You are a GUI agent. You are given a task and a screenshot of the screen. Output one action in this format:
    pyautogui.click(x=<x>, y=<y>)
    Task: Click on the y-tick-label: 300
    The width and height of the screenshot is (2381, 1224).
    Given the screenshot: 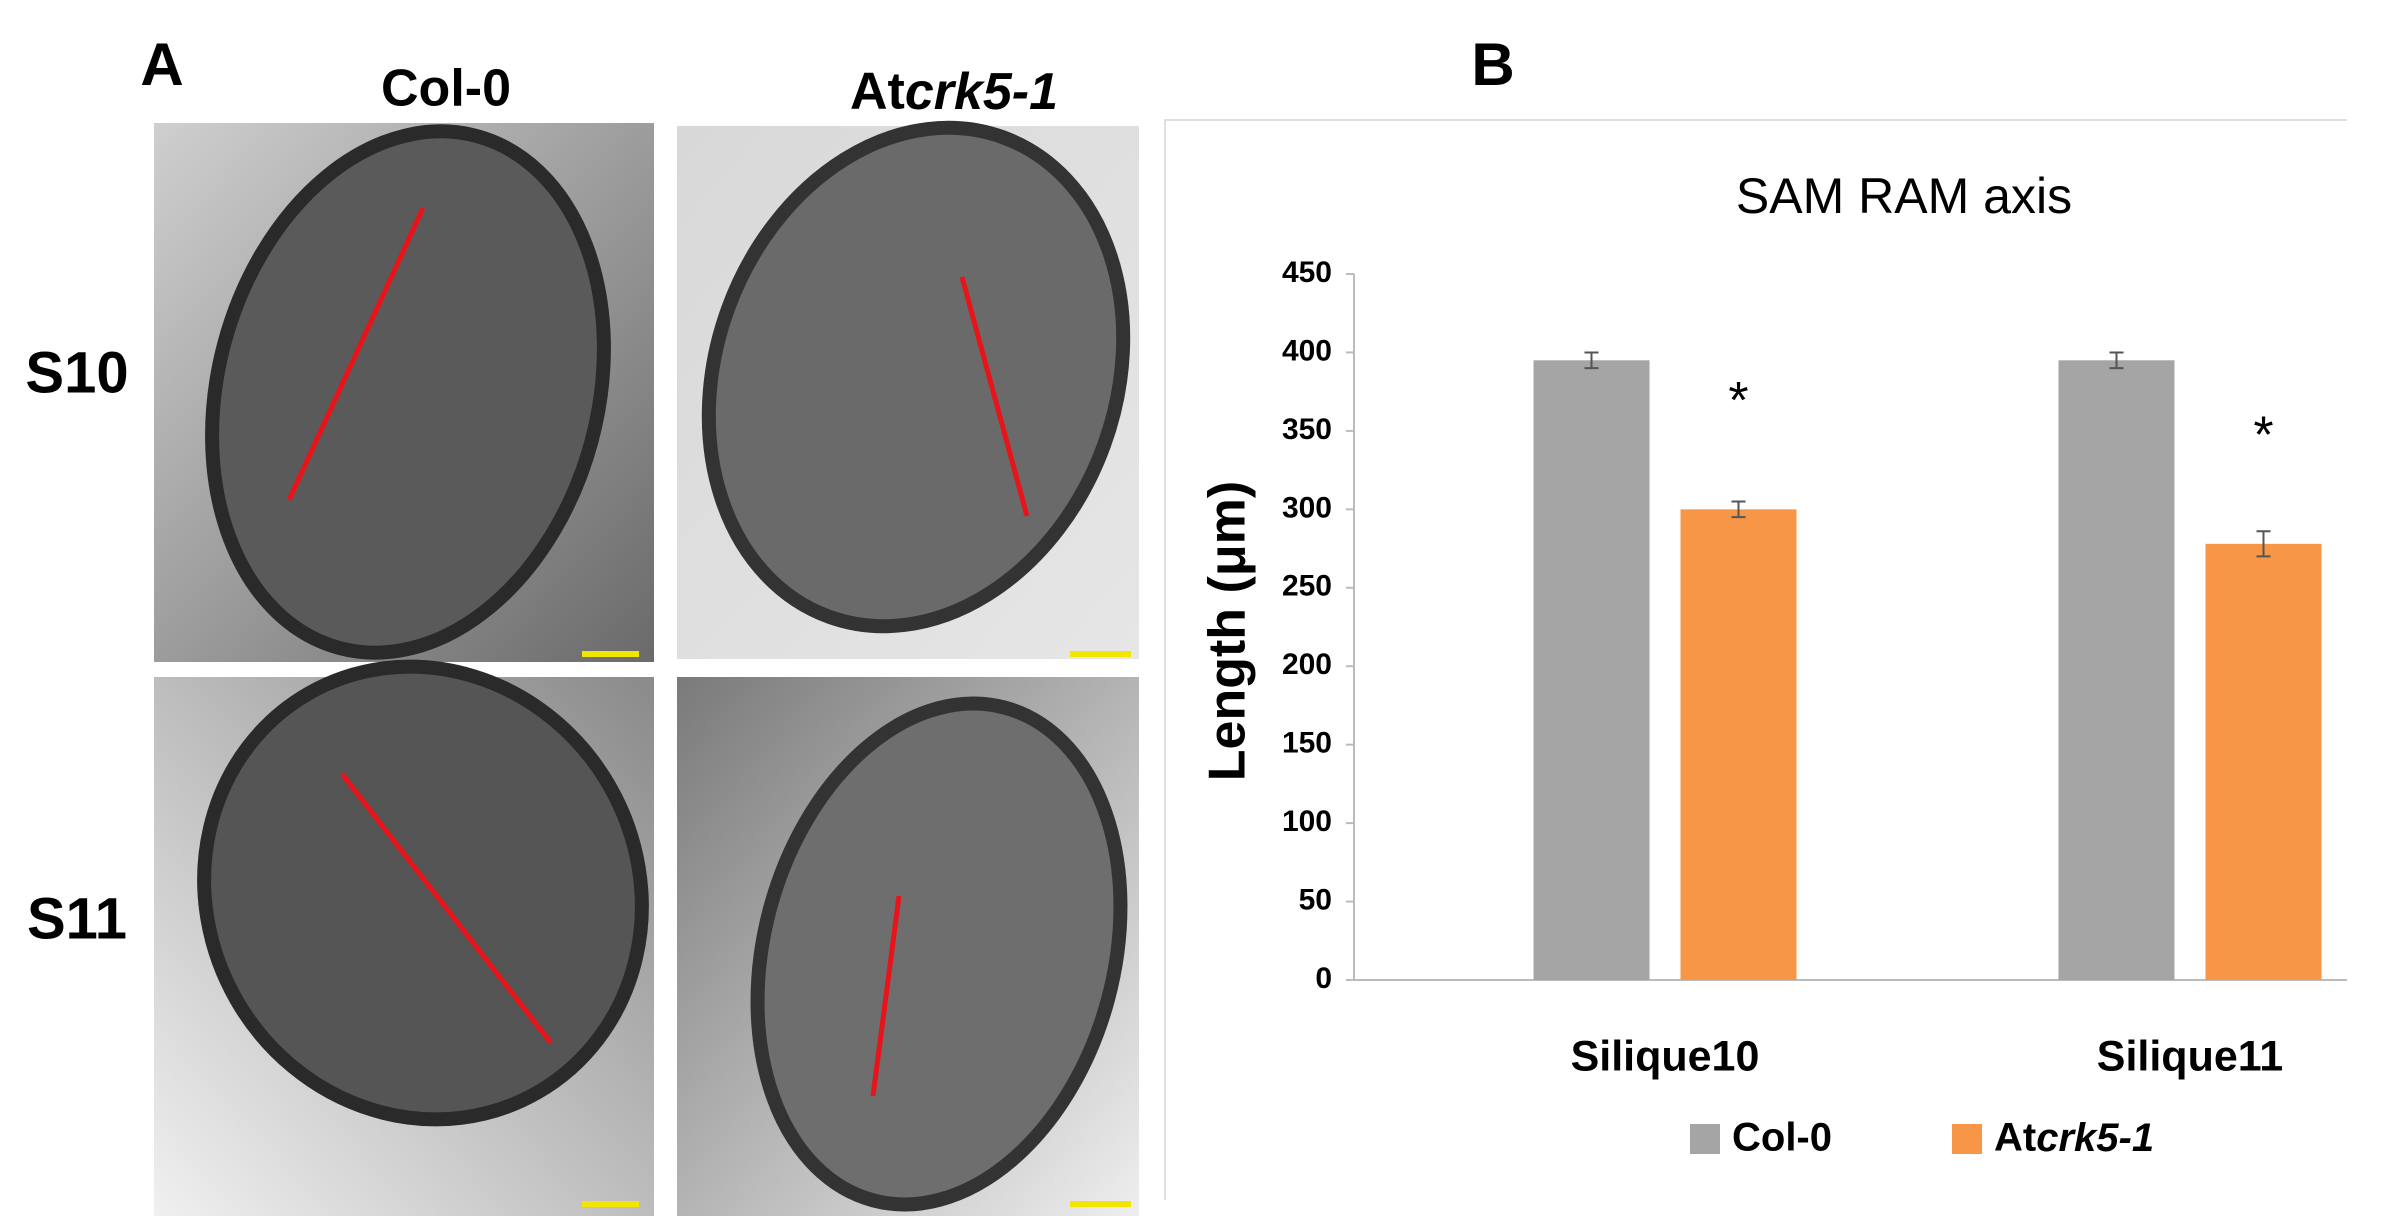 What is the action you would take?
    pyautogui.click(x=1307, y=507)
    